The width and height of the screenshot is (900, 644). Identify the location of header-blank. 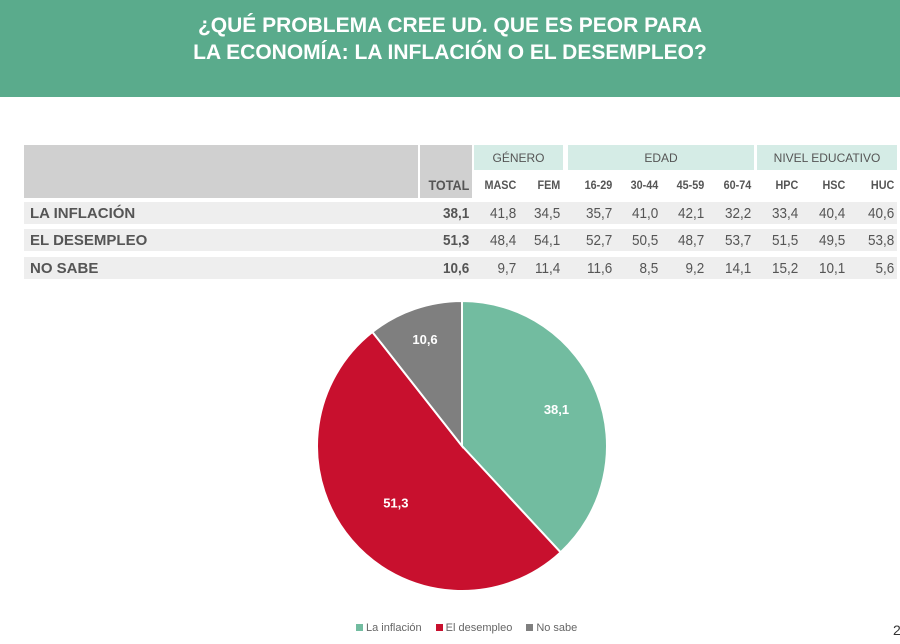
(221, 171).